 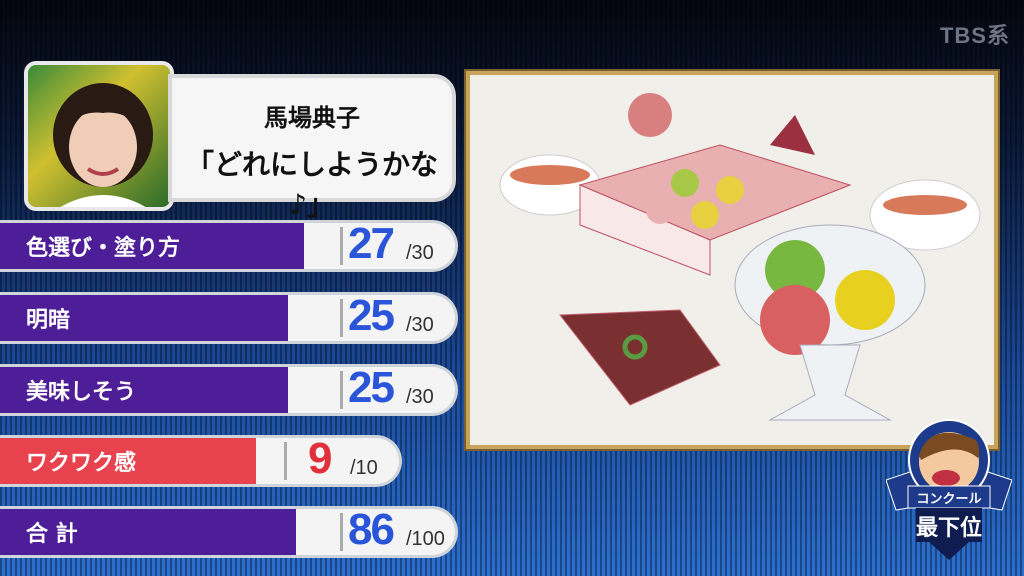 I want to click on score-value: 27, so click(x=371, y=243).